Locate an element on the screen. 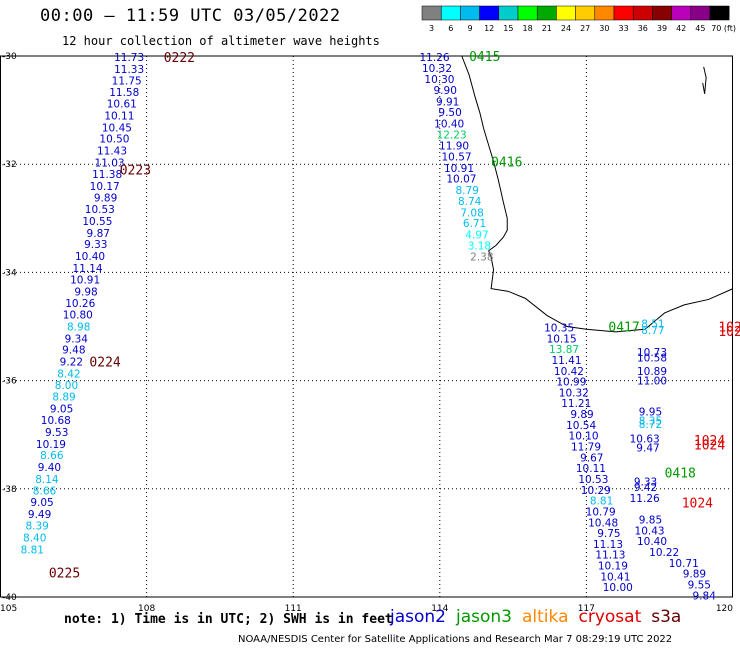 This screenshot has height=650, width=740. wave-height-value: 10.22 is located at coordinates (664, 553).